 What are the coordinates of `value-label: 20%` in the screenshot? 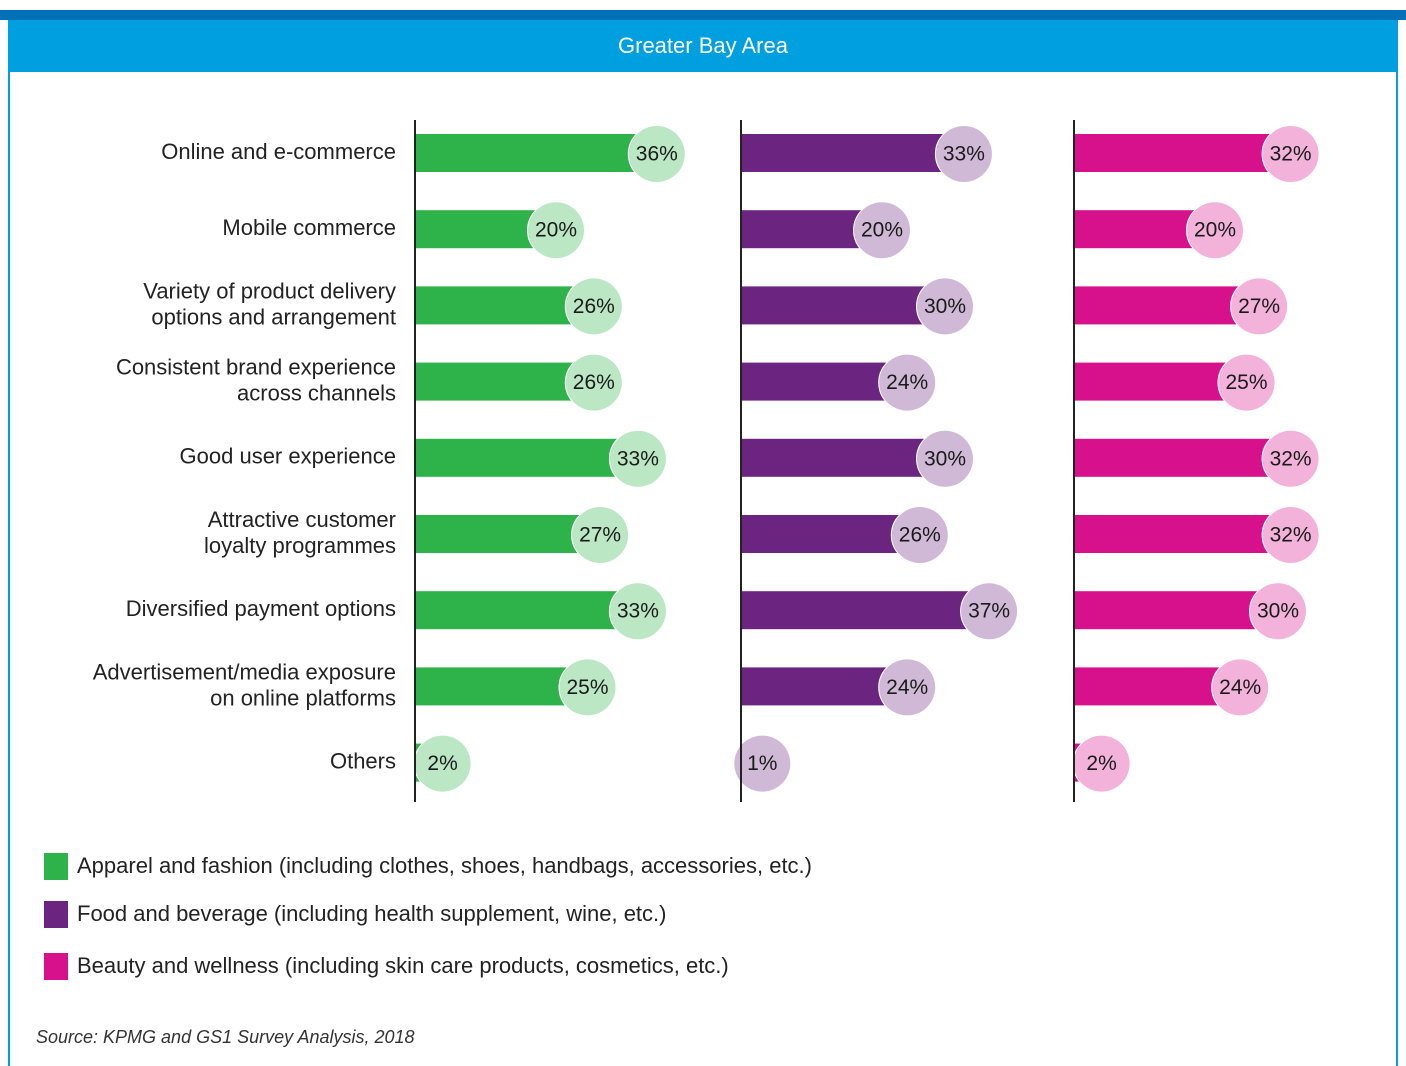 It's located at (882, 230).